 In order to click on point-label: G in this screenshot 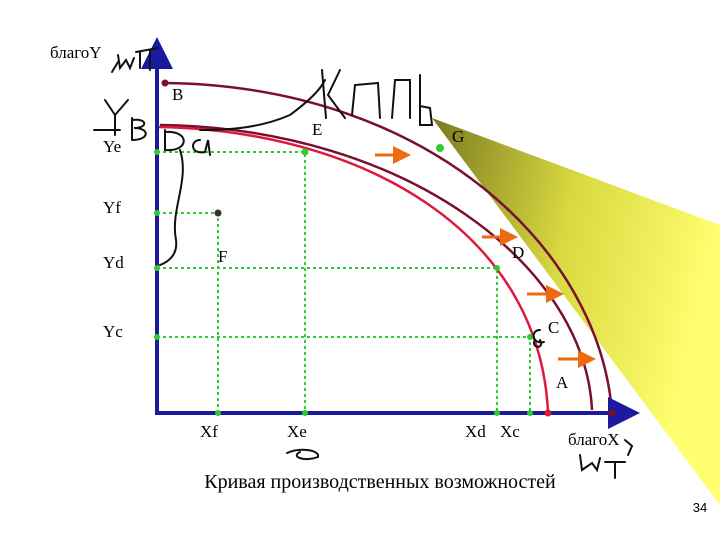, I will do `click(458, 136)`.